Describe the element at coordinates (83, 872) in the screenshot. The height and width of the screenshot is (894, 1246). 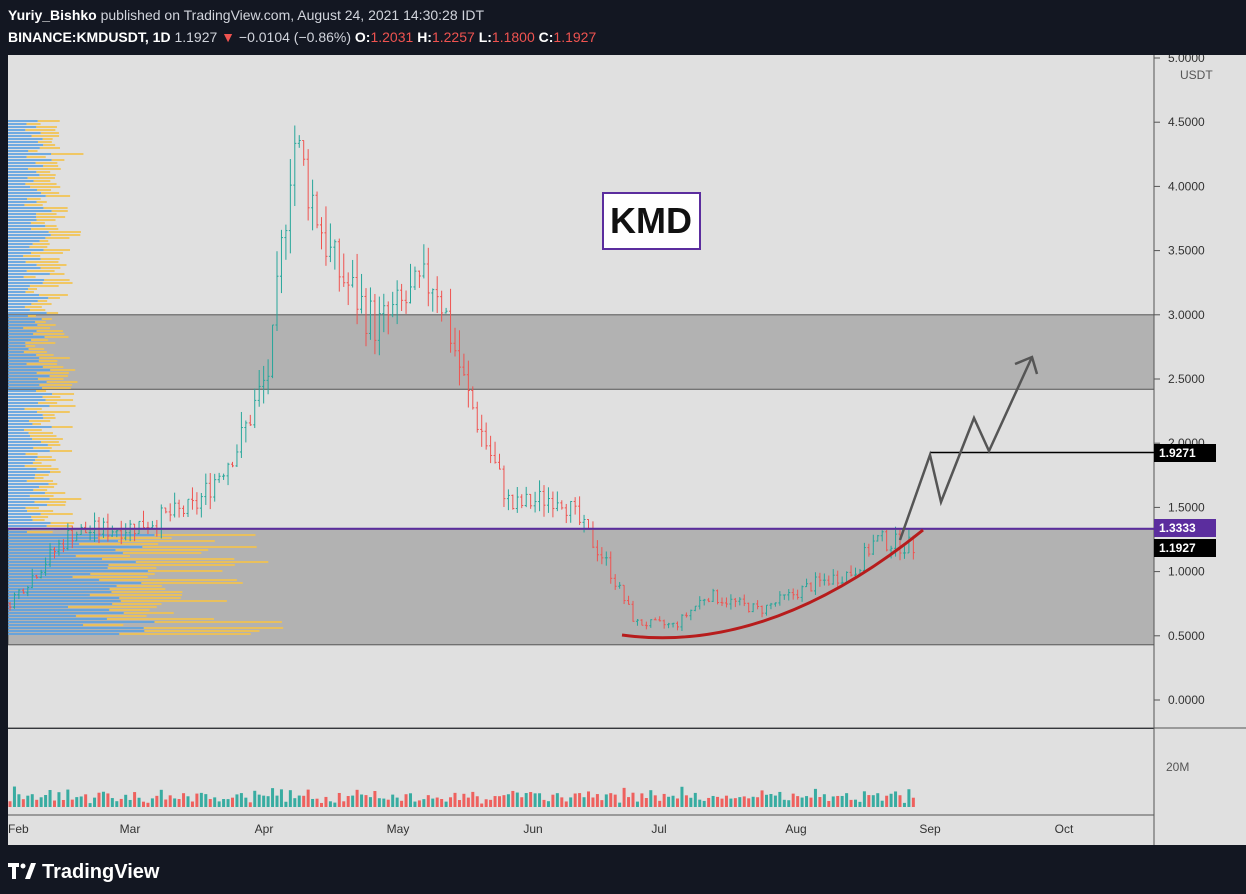
I see `tradingview-footer: TradingView` at that location.